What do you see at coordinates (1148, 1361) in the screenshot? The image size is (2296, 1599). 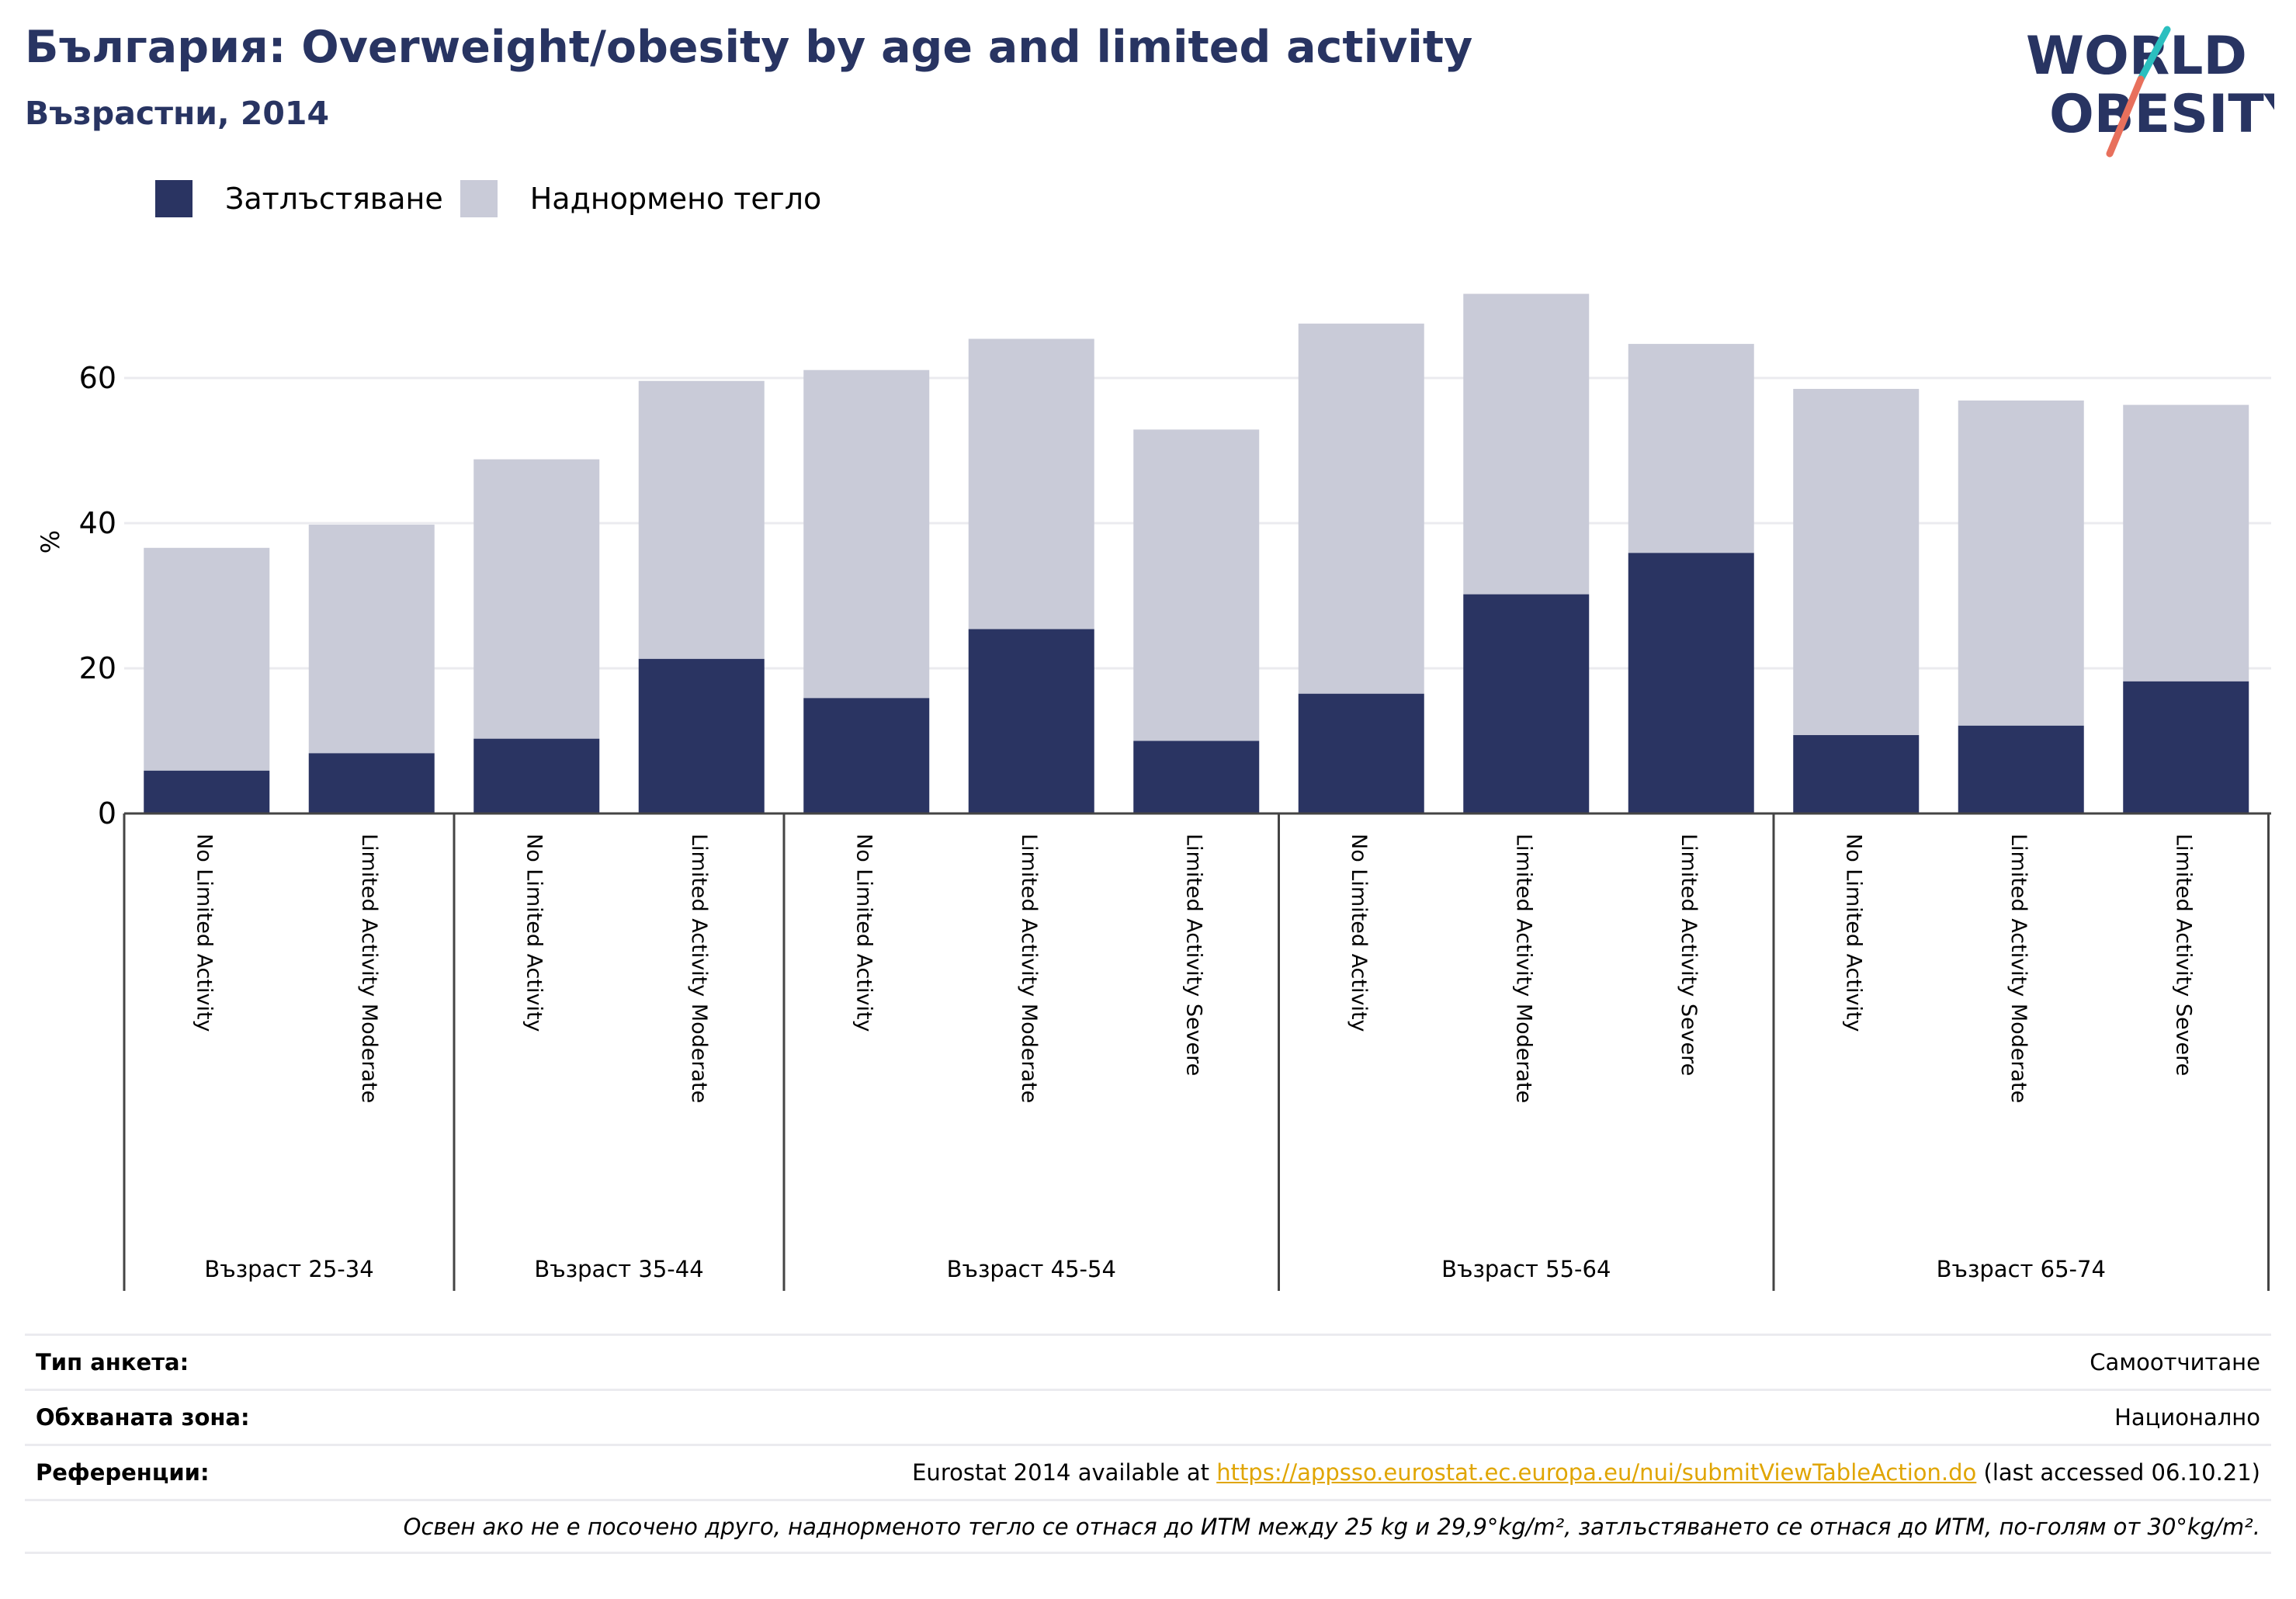 I see `info-row-survey: Тип анкета: Самоотчитане` at bounding box center [1148, 1361].